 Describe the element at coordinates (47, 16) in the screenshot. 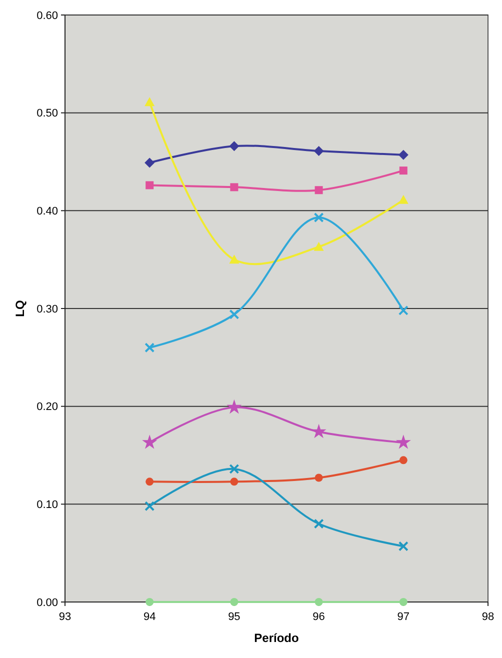

I see `y-tick-label: 0.60` at that location.